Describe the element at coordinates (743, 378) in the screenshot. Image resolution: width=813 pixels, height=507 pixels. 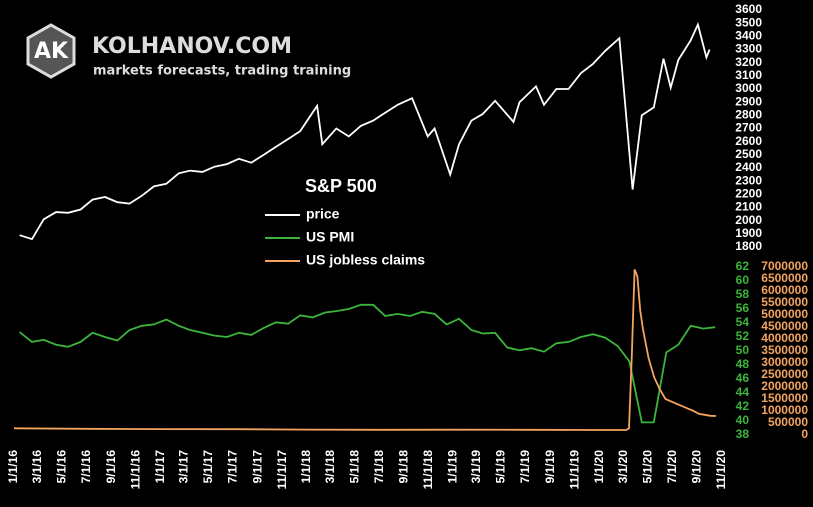
I see `y2-tick-label: 46` at that location.